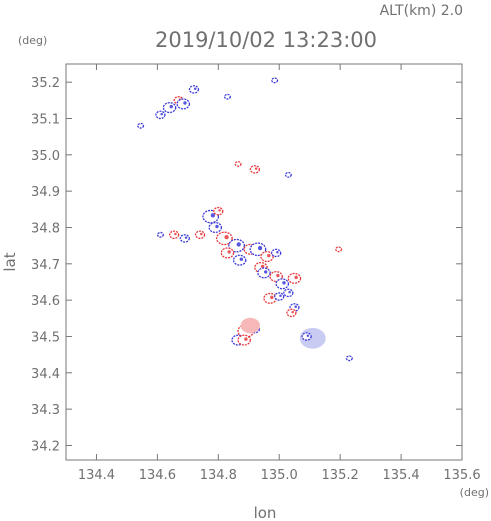 This screenshot has height=521, width=491. What do you see at coordinates (157, 475) in the screenshot?
I see `x-tick-label: 134.6` at bounding box center [157, 475].